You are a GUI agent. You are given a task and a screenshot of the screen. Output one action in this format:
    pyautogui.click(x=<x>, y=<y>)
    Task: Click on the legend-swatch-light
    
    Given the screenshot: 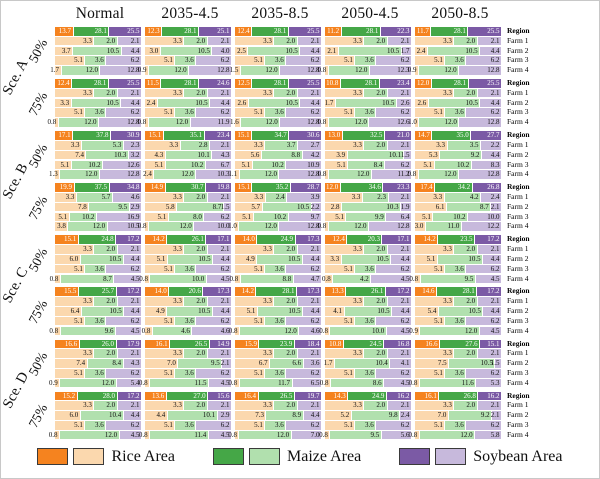 What is the action you would take?
    pyautogui.click(x=265, y=457)
    